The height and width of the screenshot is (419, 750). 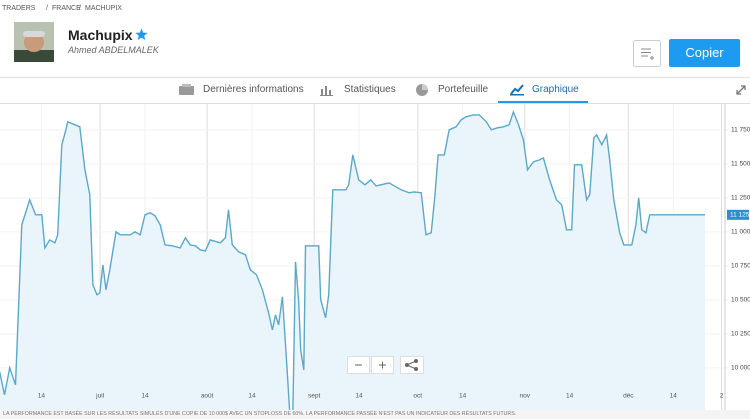 I want to click on x-tick-label: oct, so click(x=417, y=396).